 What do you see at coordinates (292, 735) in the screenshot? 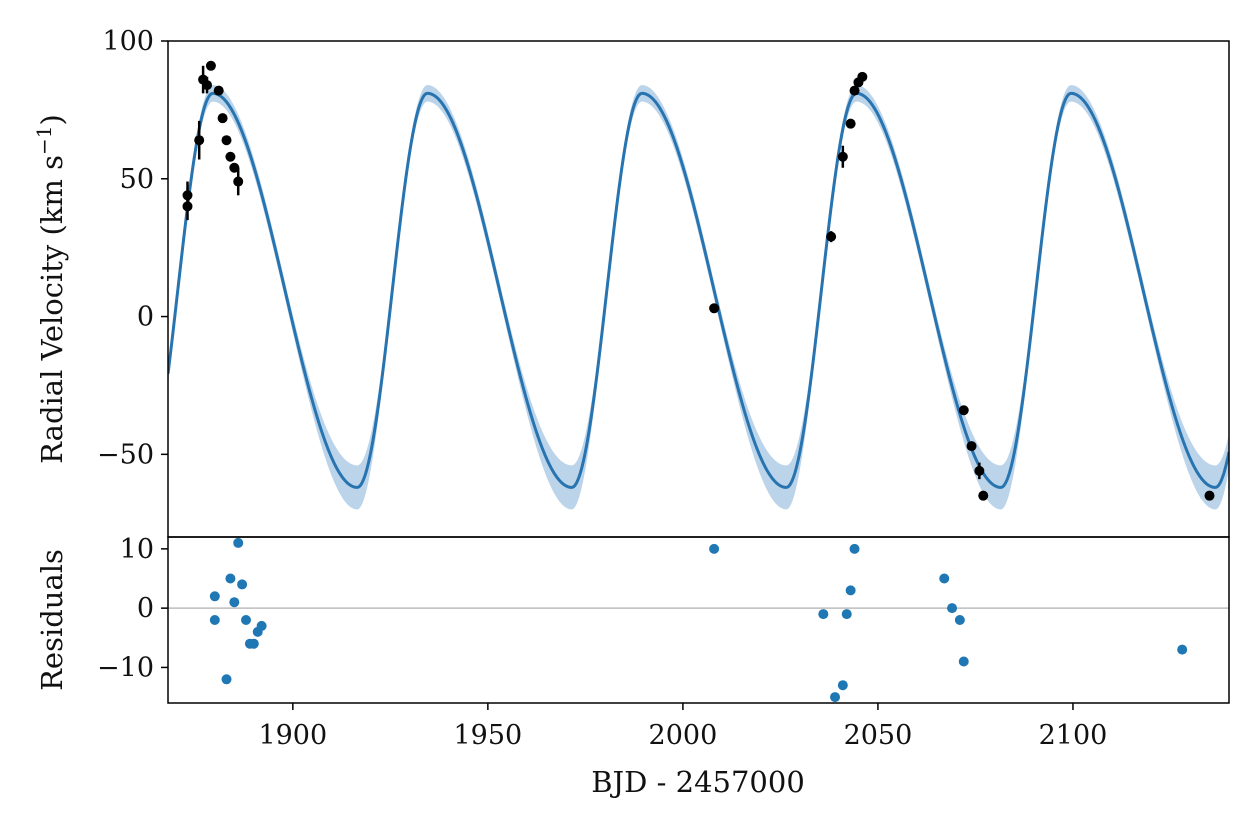
I see `x-tick-label: 1900` at bounding box center [292, 735].